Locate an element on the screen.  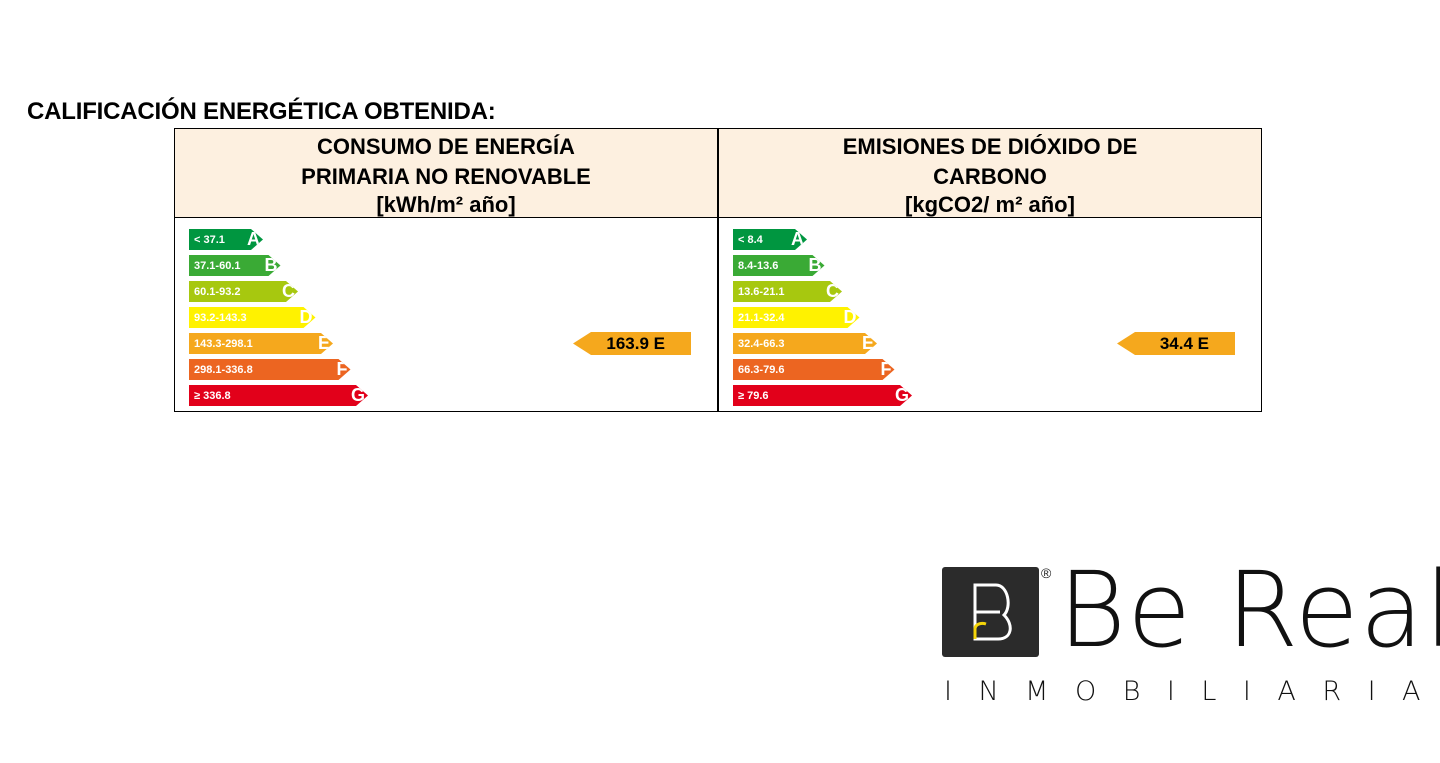
rating-bar-f: 66.3-79.6 F is located at coordinates (814, 369).